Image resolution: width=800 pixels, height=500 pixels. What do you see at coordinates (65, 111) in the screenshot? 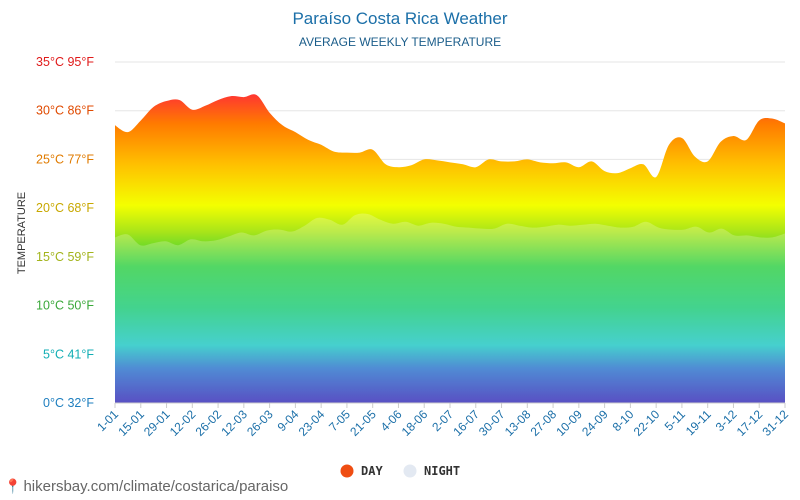
I see `y-tick-label: 30°C 86°F` at bounding box center [65, 111].